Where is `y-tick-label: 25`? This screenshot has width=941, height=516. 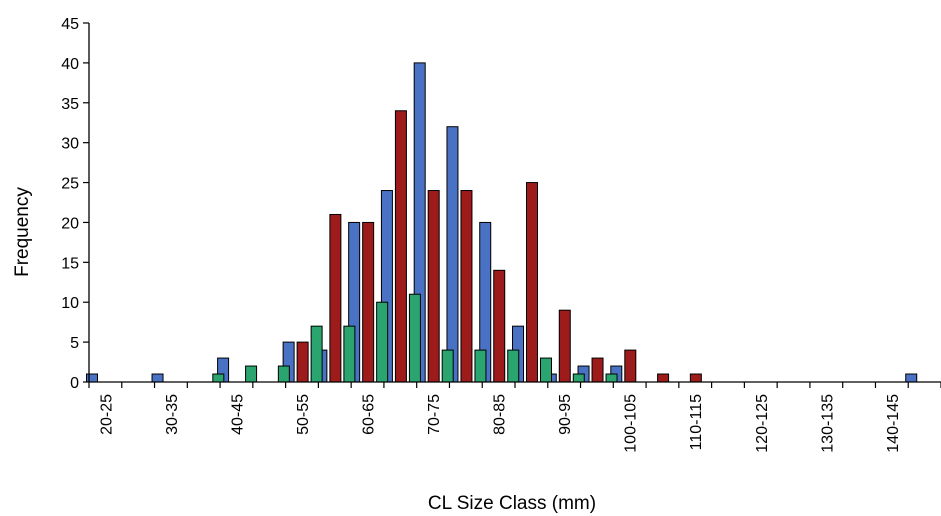 y-tick-label: 25 is located at coordinates (70, 184).